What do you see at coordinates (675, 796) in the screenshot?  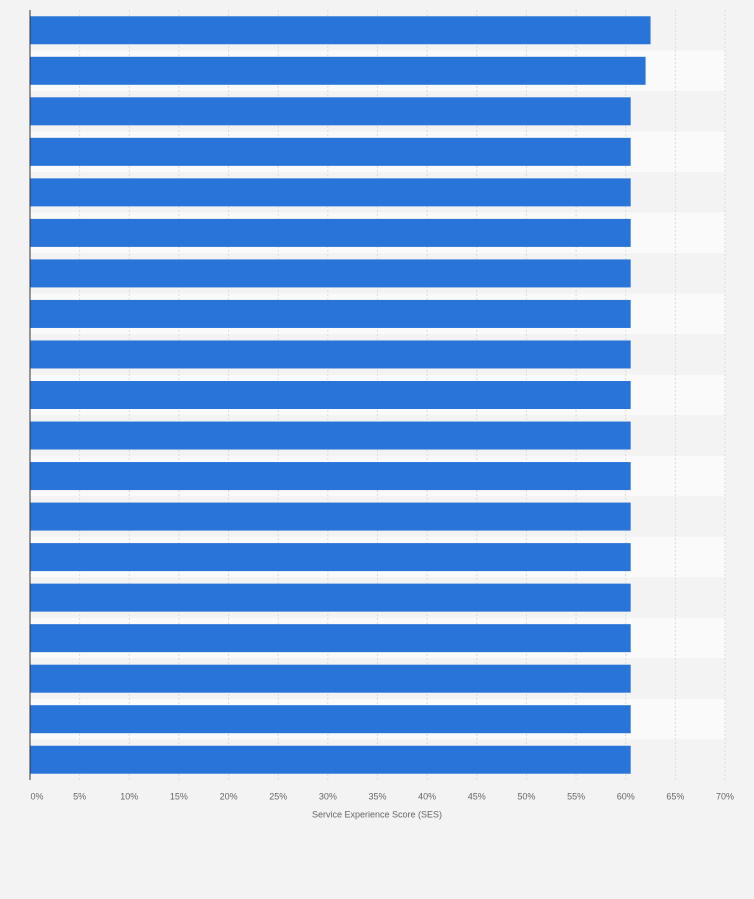 I see `x-tick-label: 65%` at bounding box center [675, 796].